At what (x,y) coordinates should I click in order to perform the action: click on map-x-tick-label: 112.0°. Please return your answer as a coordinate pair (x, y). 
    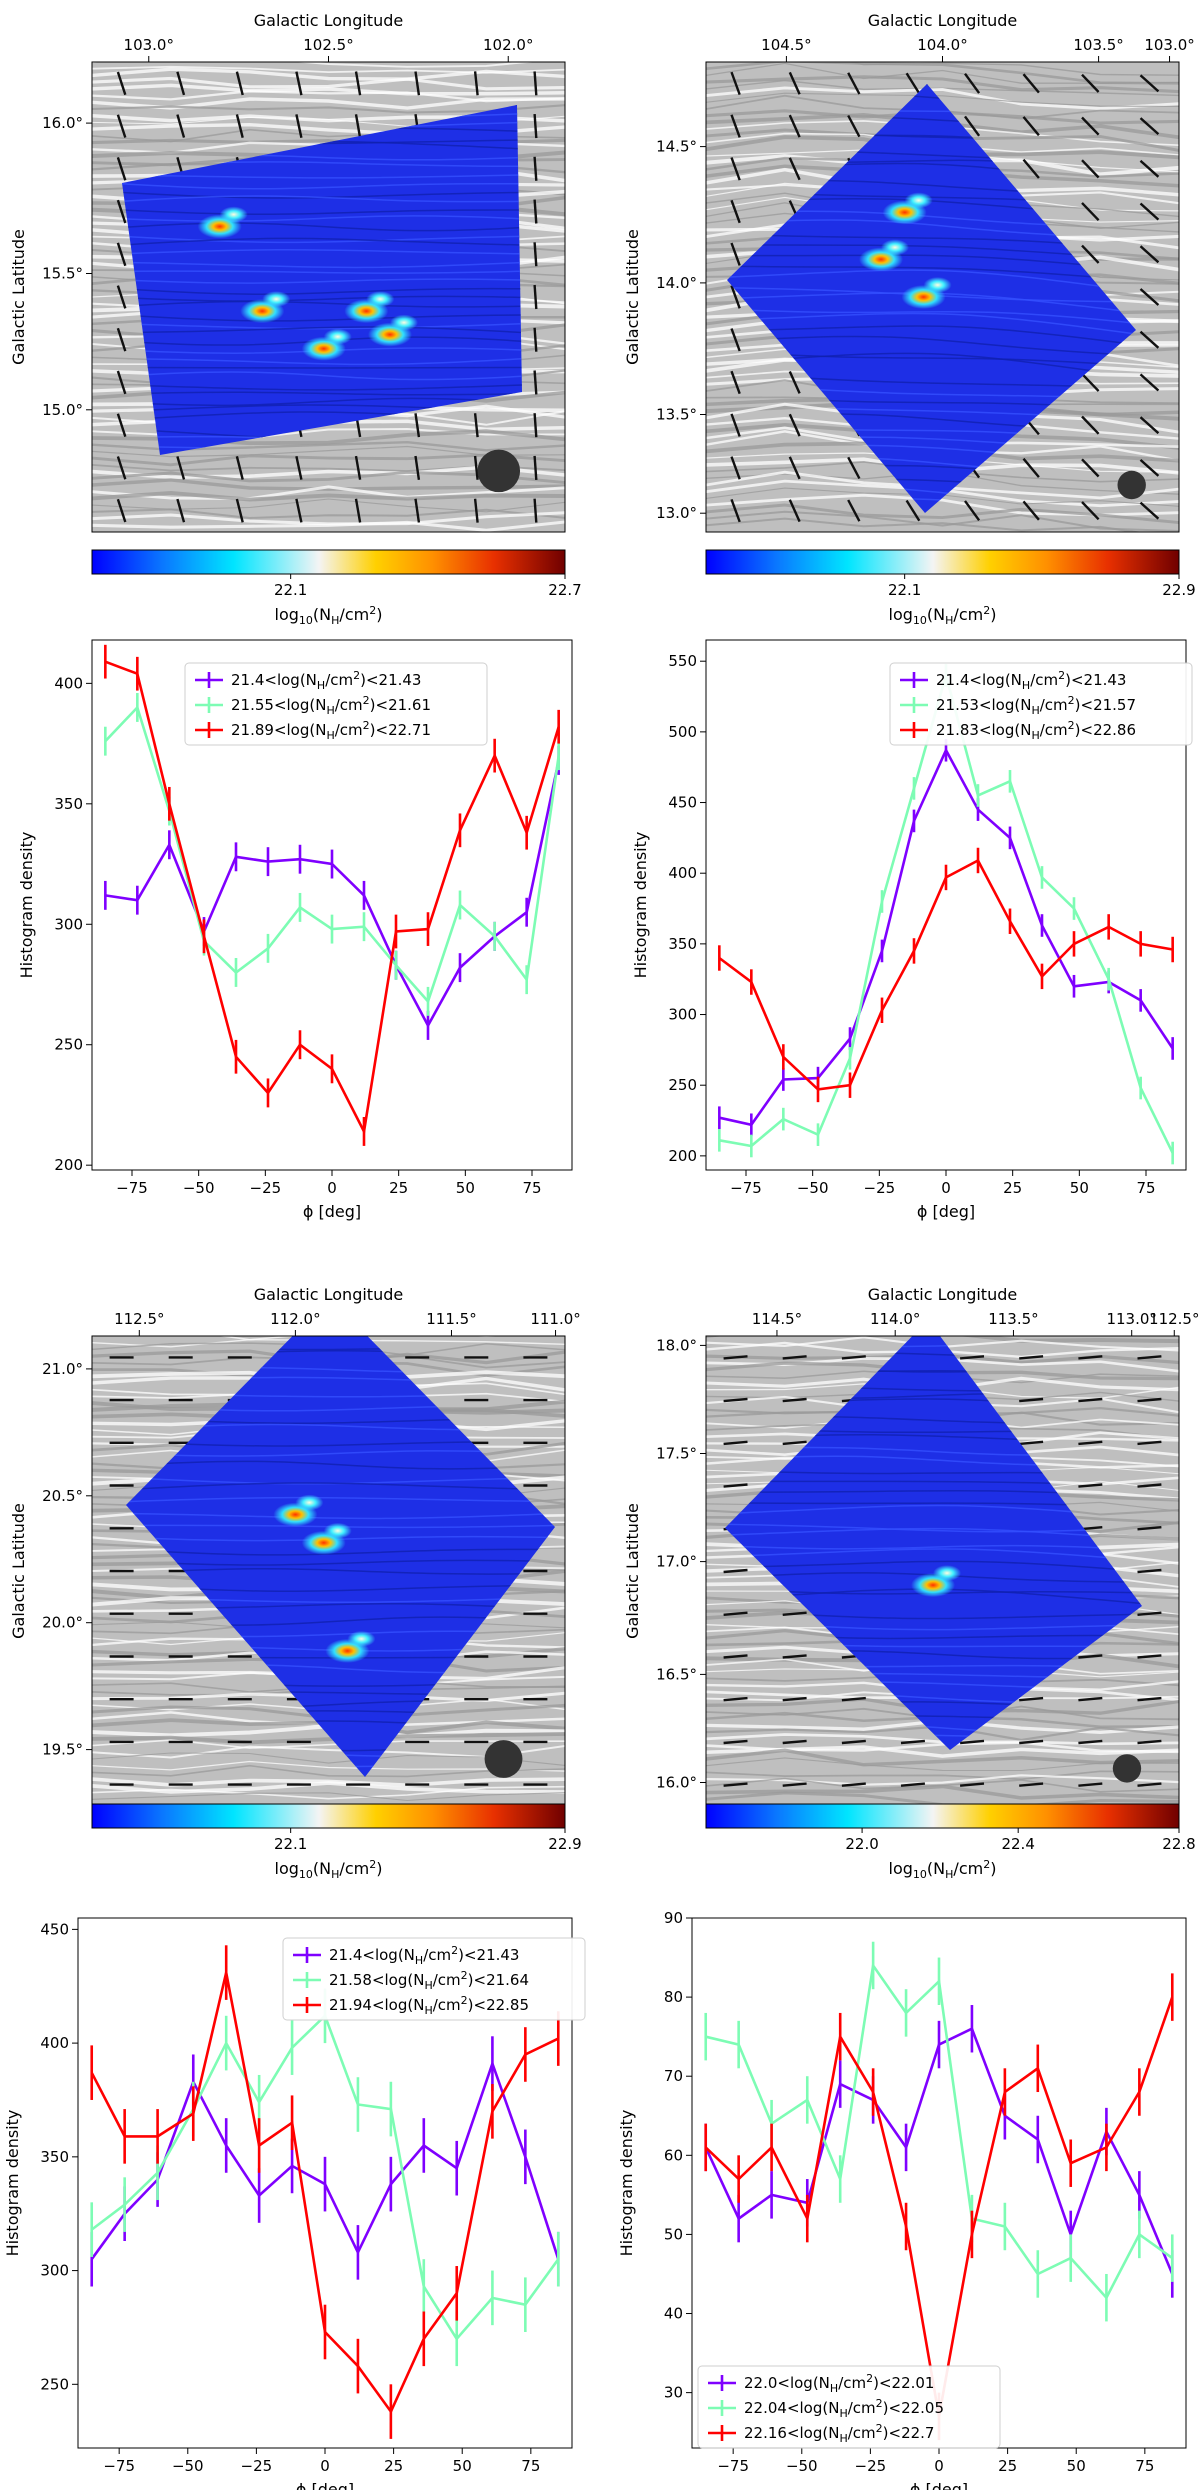
    Looking at the image, I should click on (295, 1319).